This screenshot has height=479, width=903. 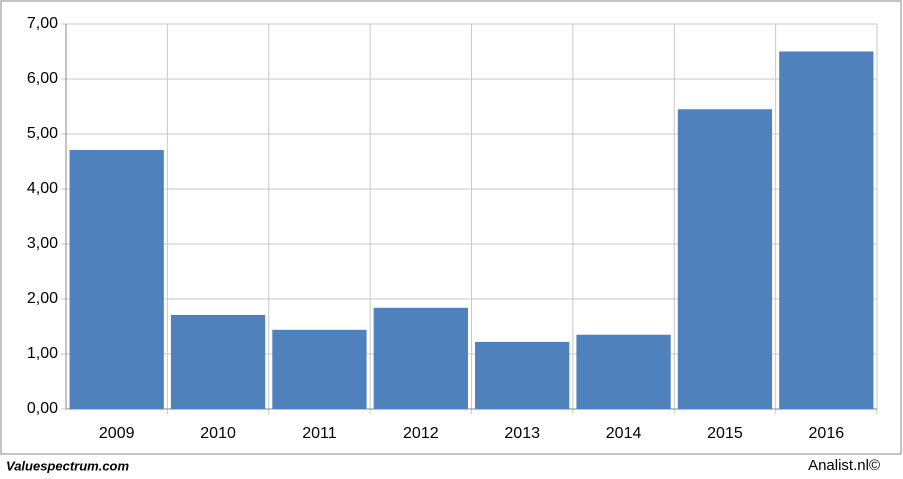 What do you see at coordinates (844, 465) in the screenshot?
I see `footer-right: Analist.nl©` at bounding box center [844, 465].